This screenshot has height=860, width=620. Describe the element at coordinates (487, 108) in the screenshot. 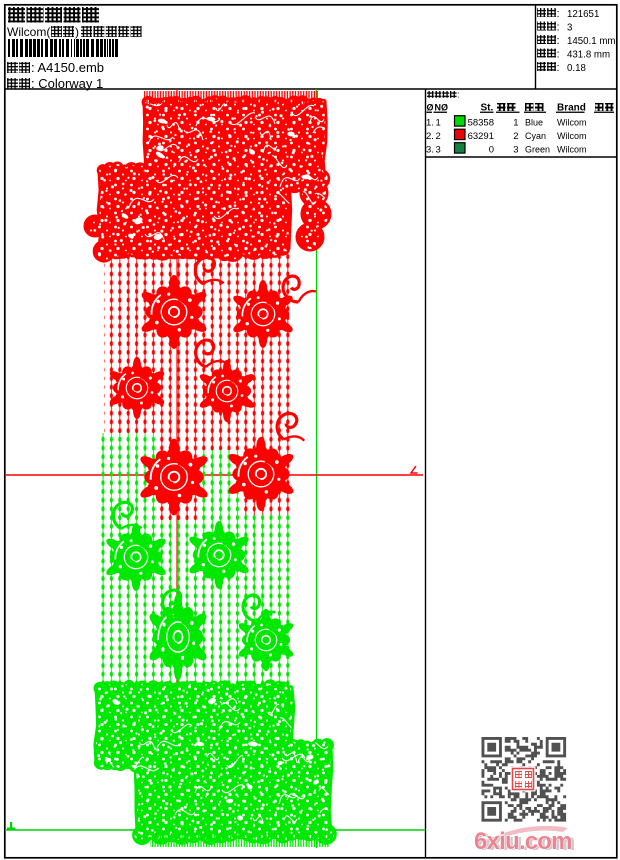

I see `svg-text: St.` at that location.